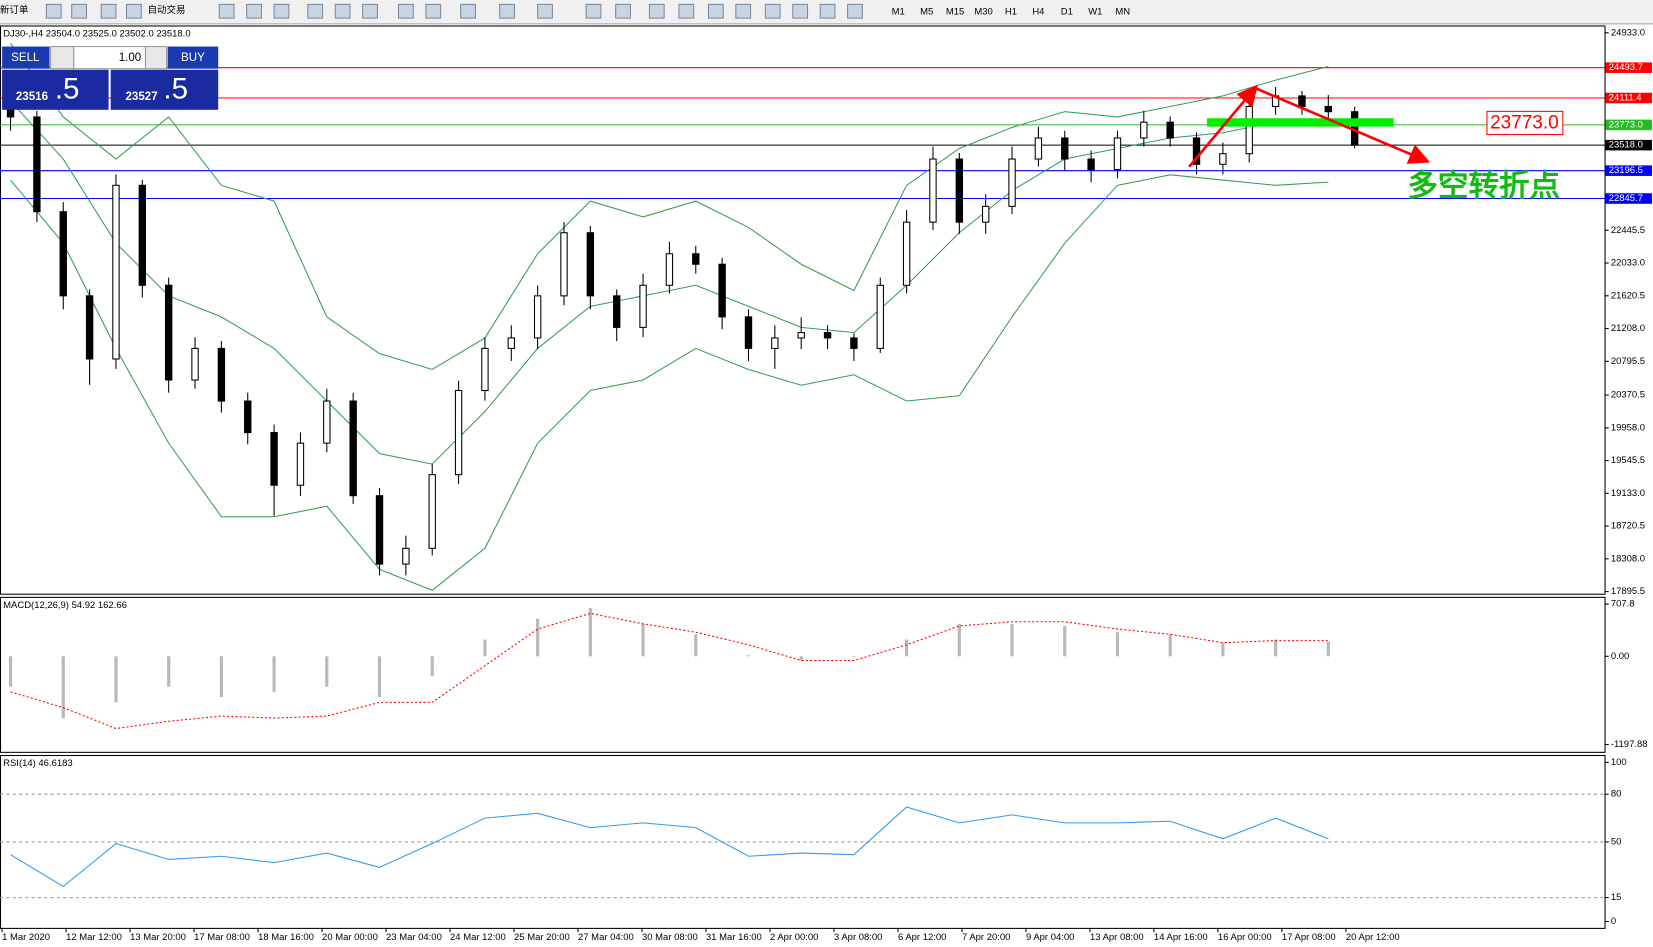  What do you see at coordinates (1309, 937) in the screenshot?
I see `x-tick-label: 17 Apr 08:00` at bounding box center [1309, 937].